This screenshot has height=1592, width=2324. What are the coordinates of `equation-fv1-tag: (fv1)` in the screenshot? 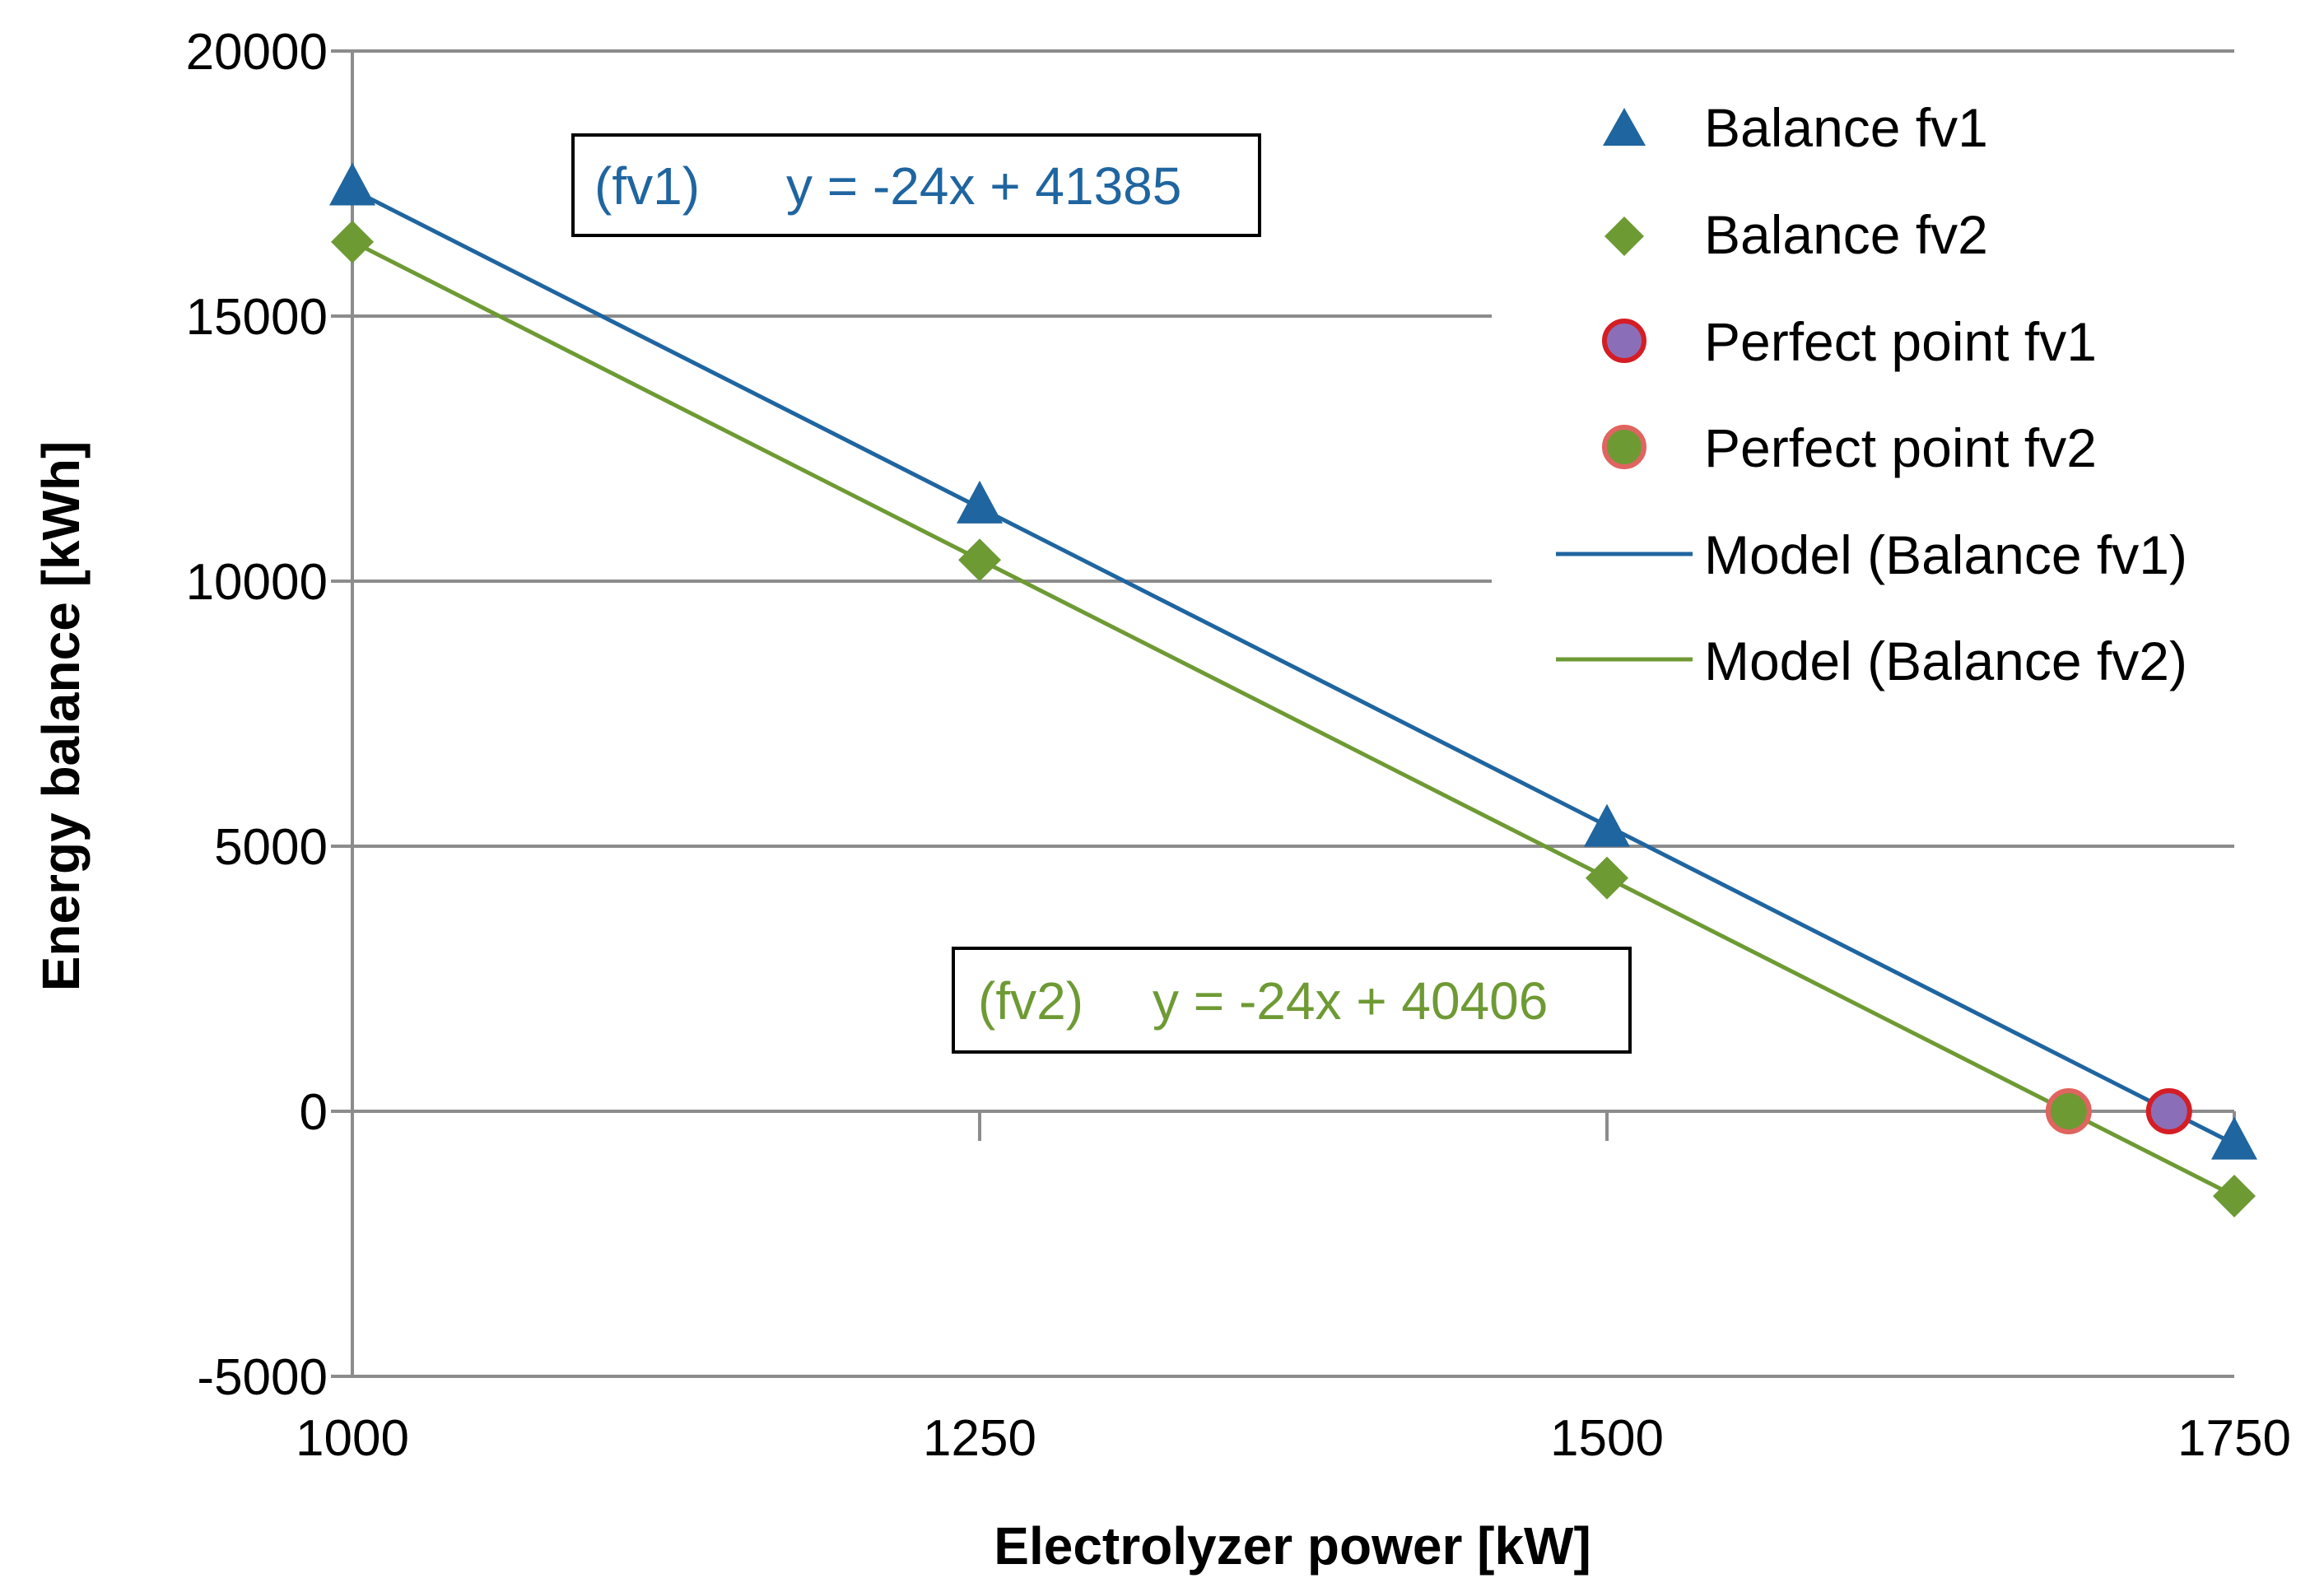 It's located at (647, 186).